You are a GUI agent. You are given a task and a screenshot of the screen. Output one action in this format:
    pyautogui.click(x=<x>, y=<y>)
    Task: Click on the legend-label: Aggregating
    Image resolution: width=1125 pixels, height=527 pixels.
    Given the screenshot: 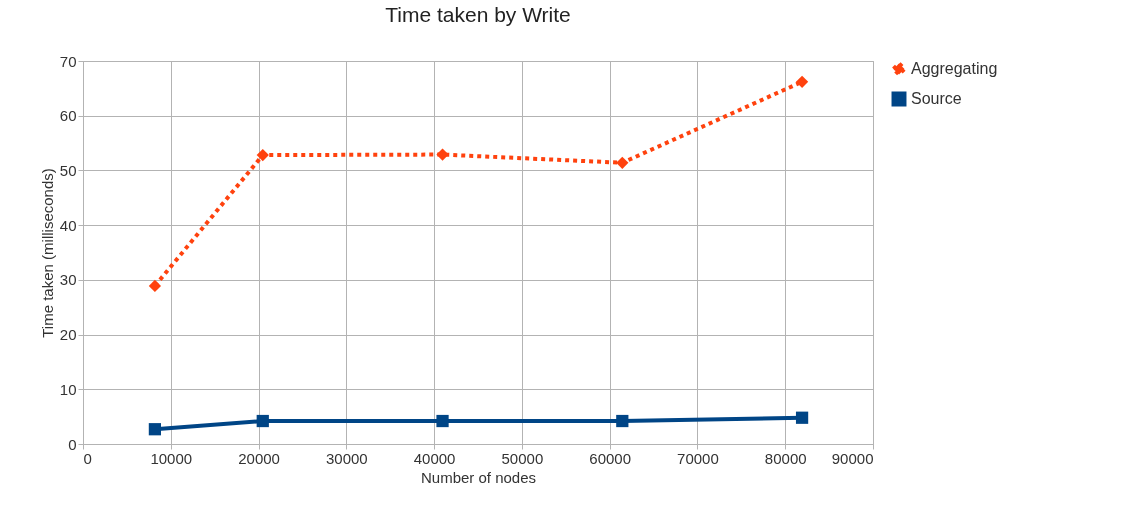 What is the action you would take?
    pyautogui.click(x=954, y=68)
    